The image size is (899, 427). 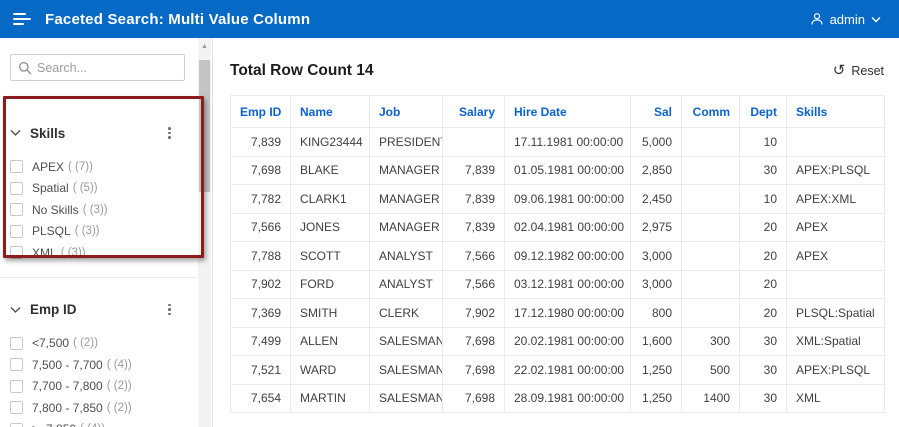 I want to click on reset-button: ↺ Reset, so click(x=858, y=70).